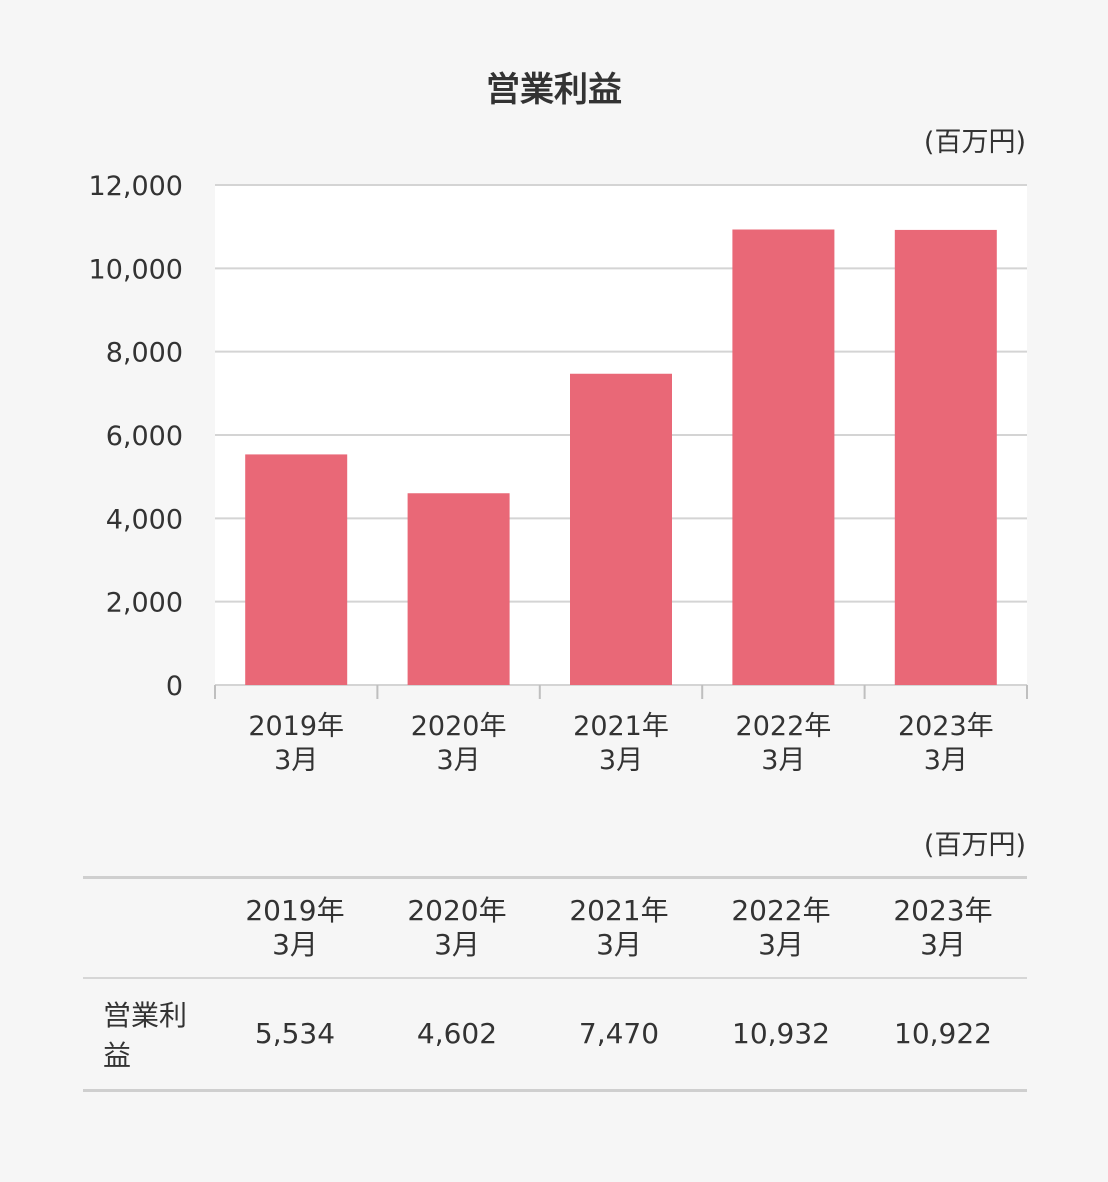  I want to click on y-tick-label: 4,000, so click(144, 519).